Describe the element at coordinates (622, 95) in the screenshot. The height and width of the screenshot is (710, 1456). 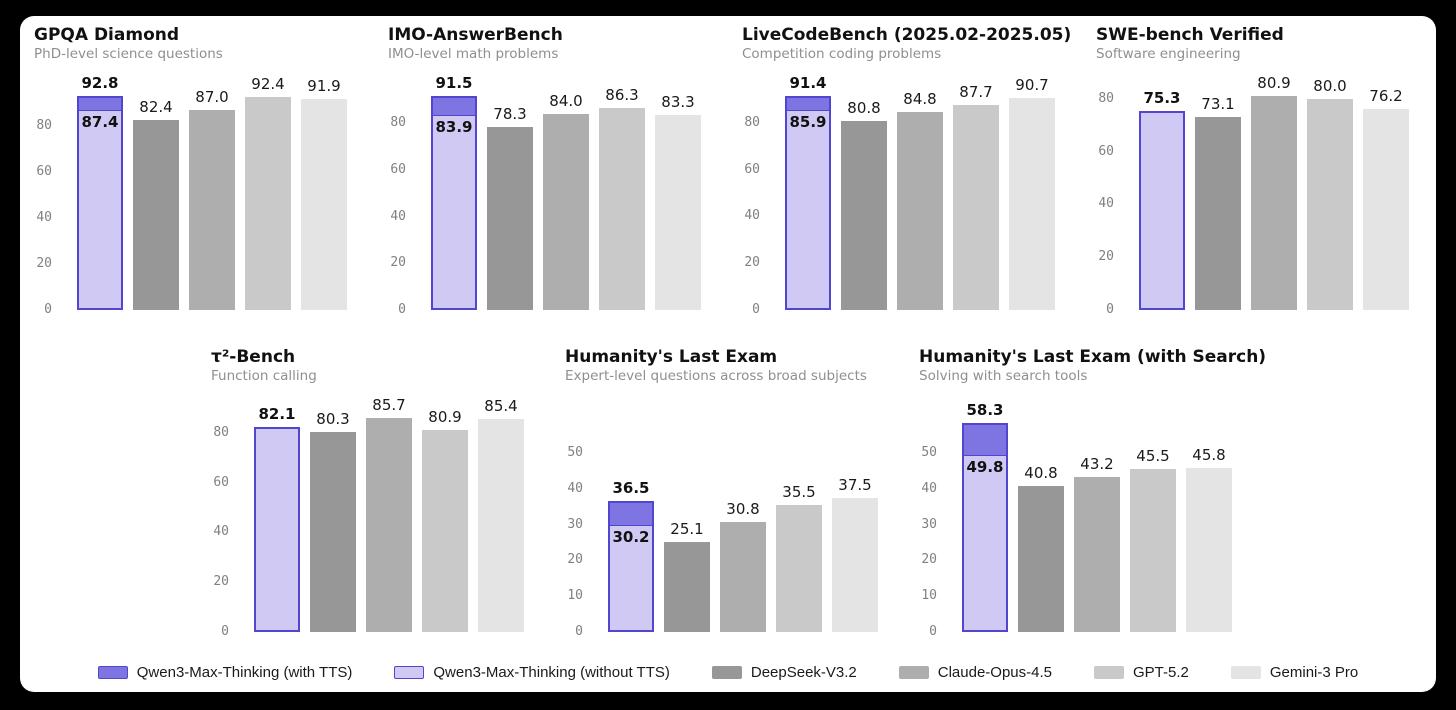
I see `value-label: 86.3` at that location.